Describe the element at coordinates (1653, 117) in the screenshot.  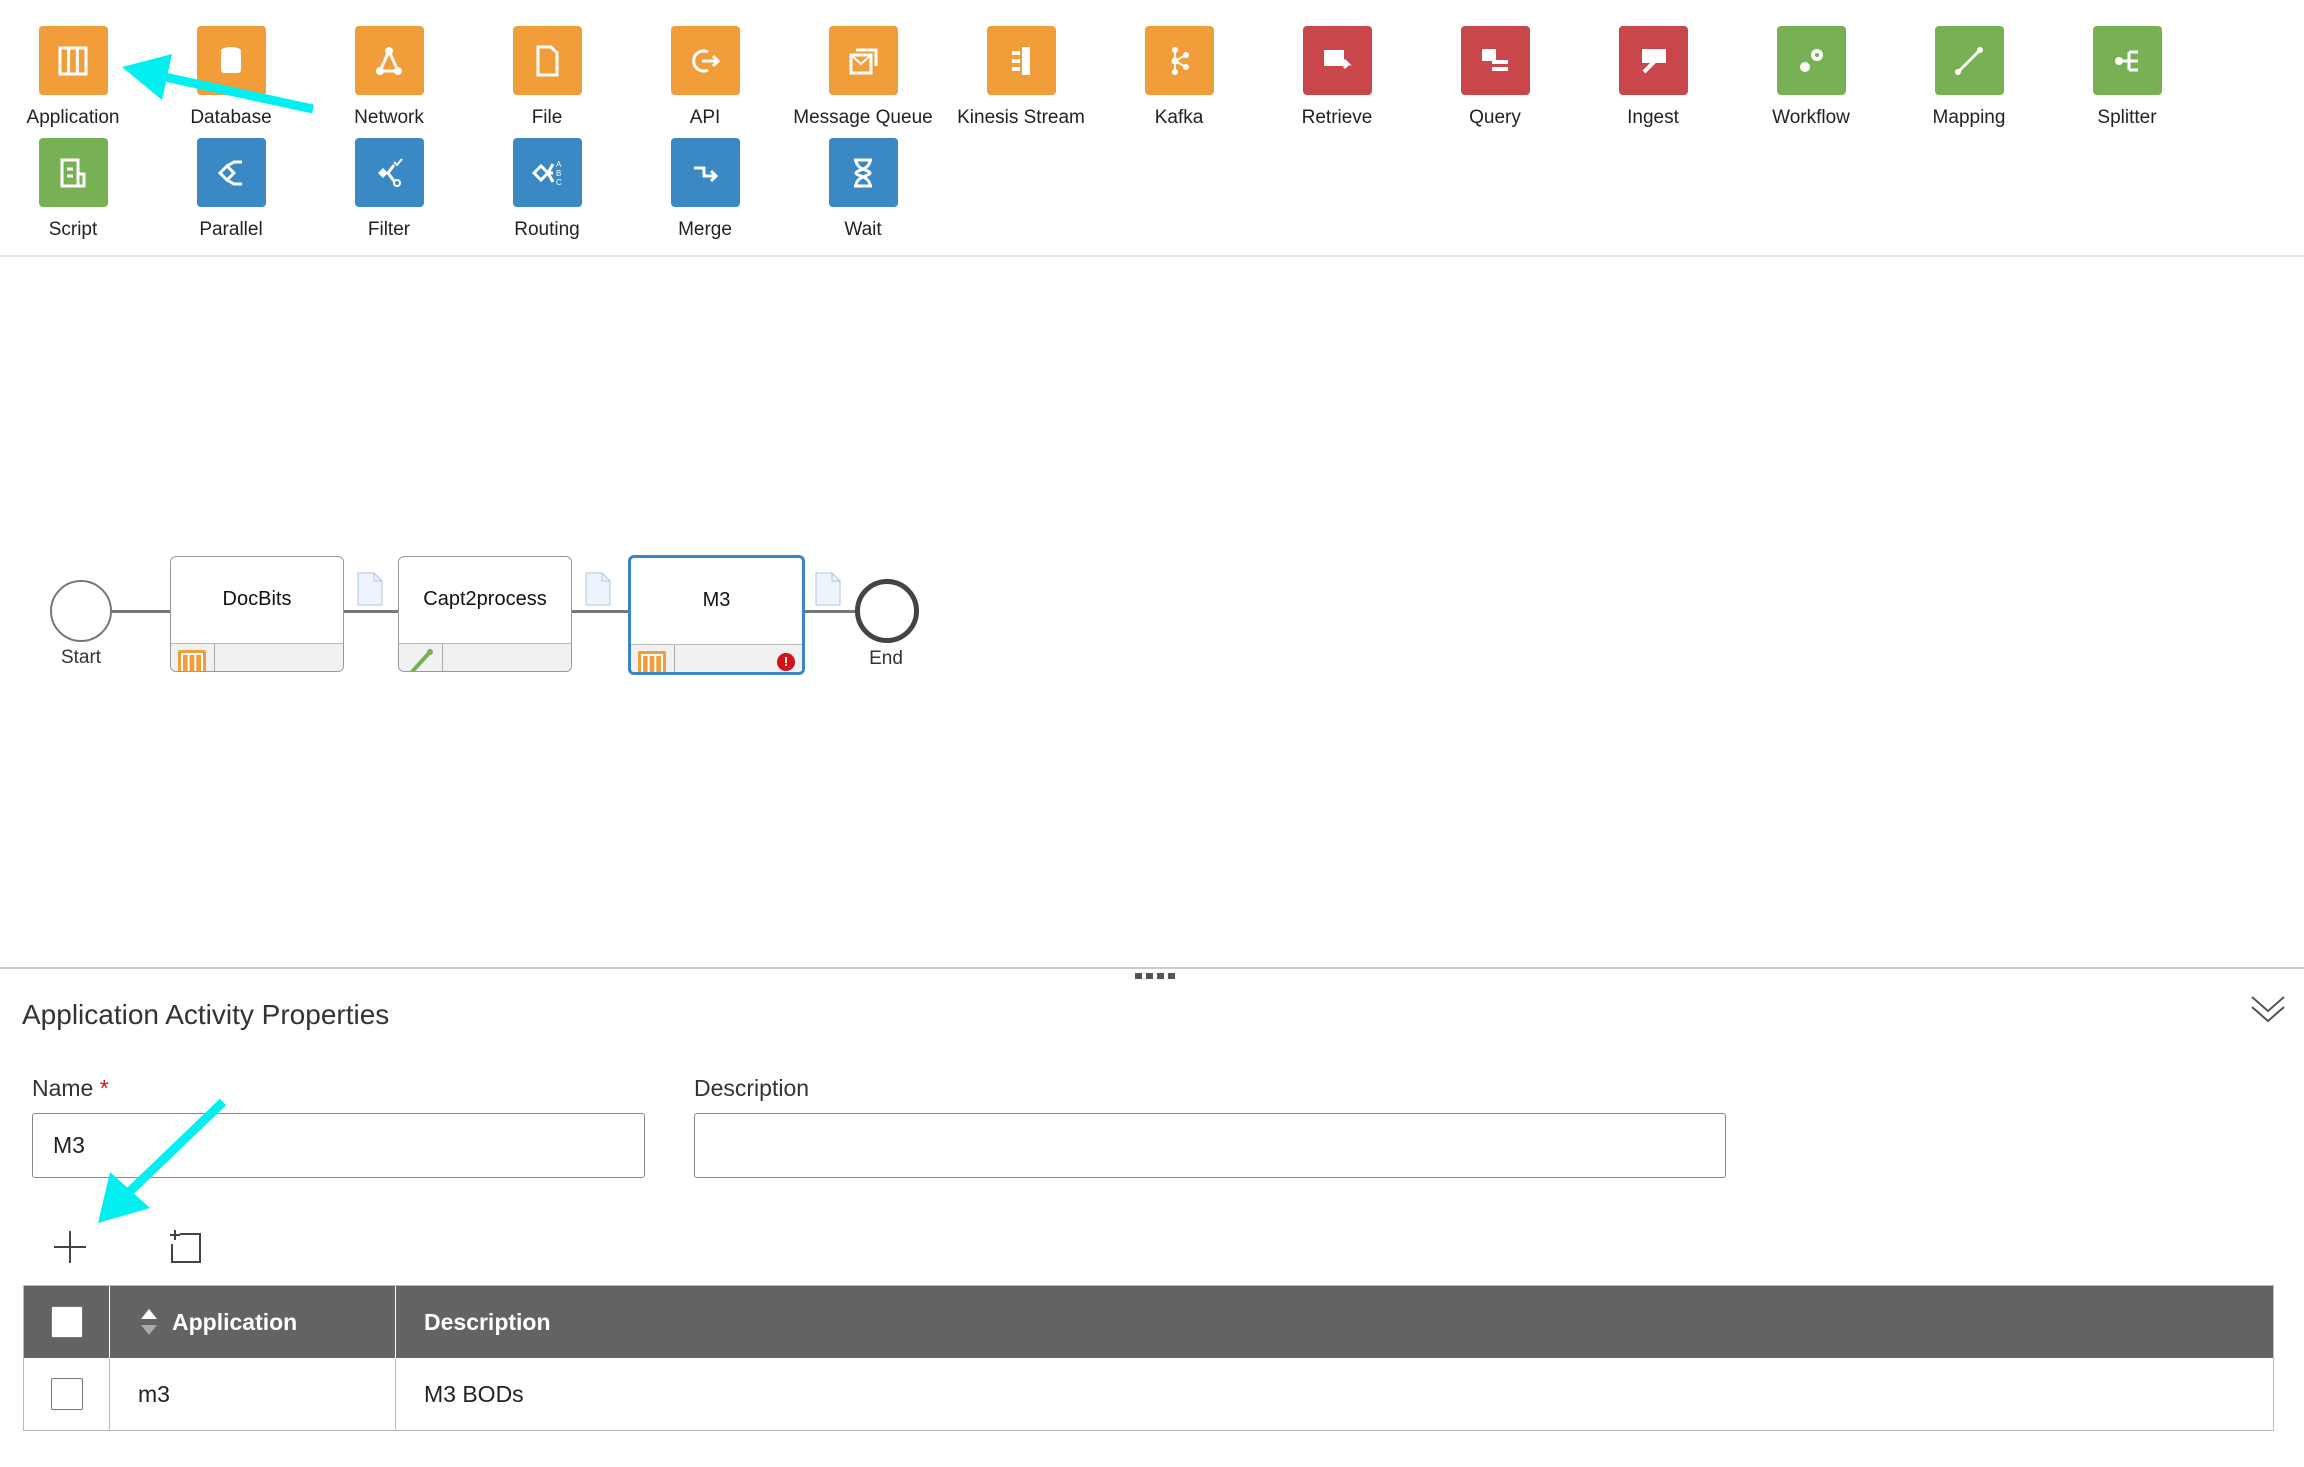
I see `palette-item-label: Ingest` at that location.